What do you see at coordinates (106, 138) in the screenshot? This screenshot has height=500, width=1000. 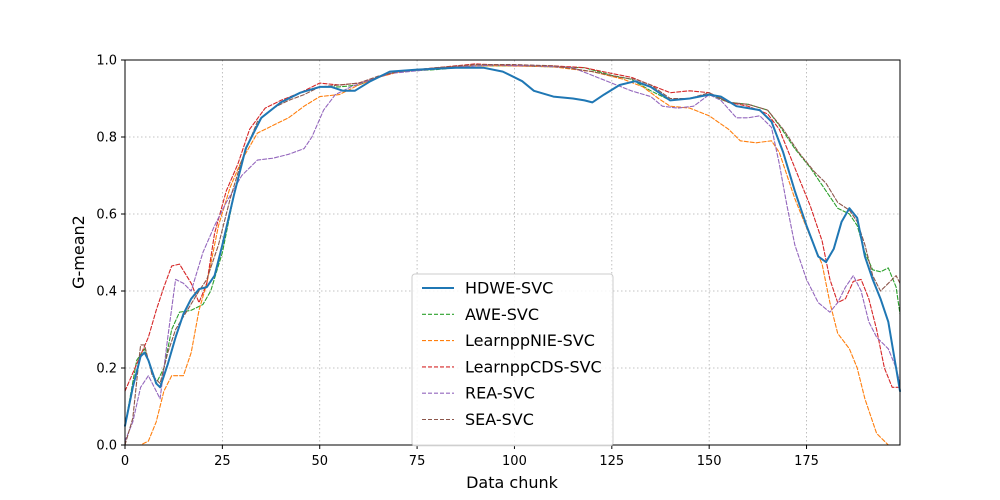 I see `y-tick-label: 0.8` at bounding box center [106, 138].